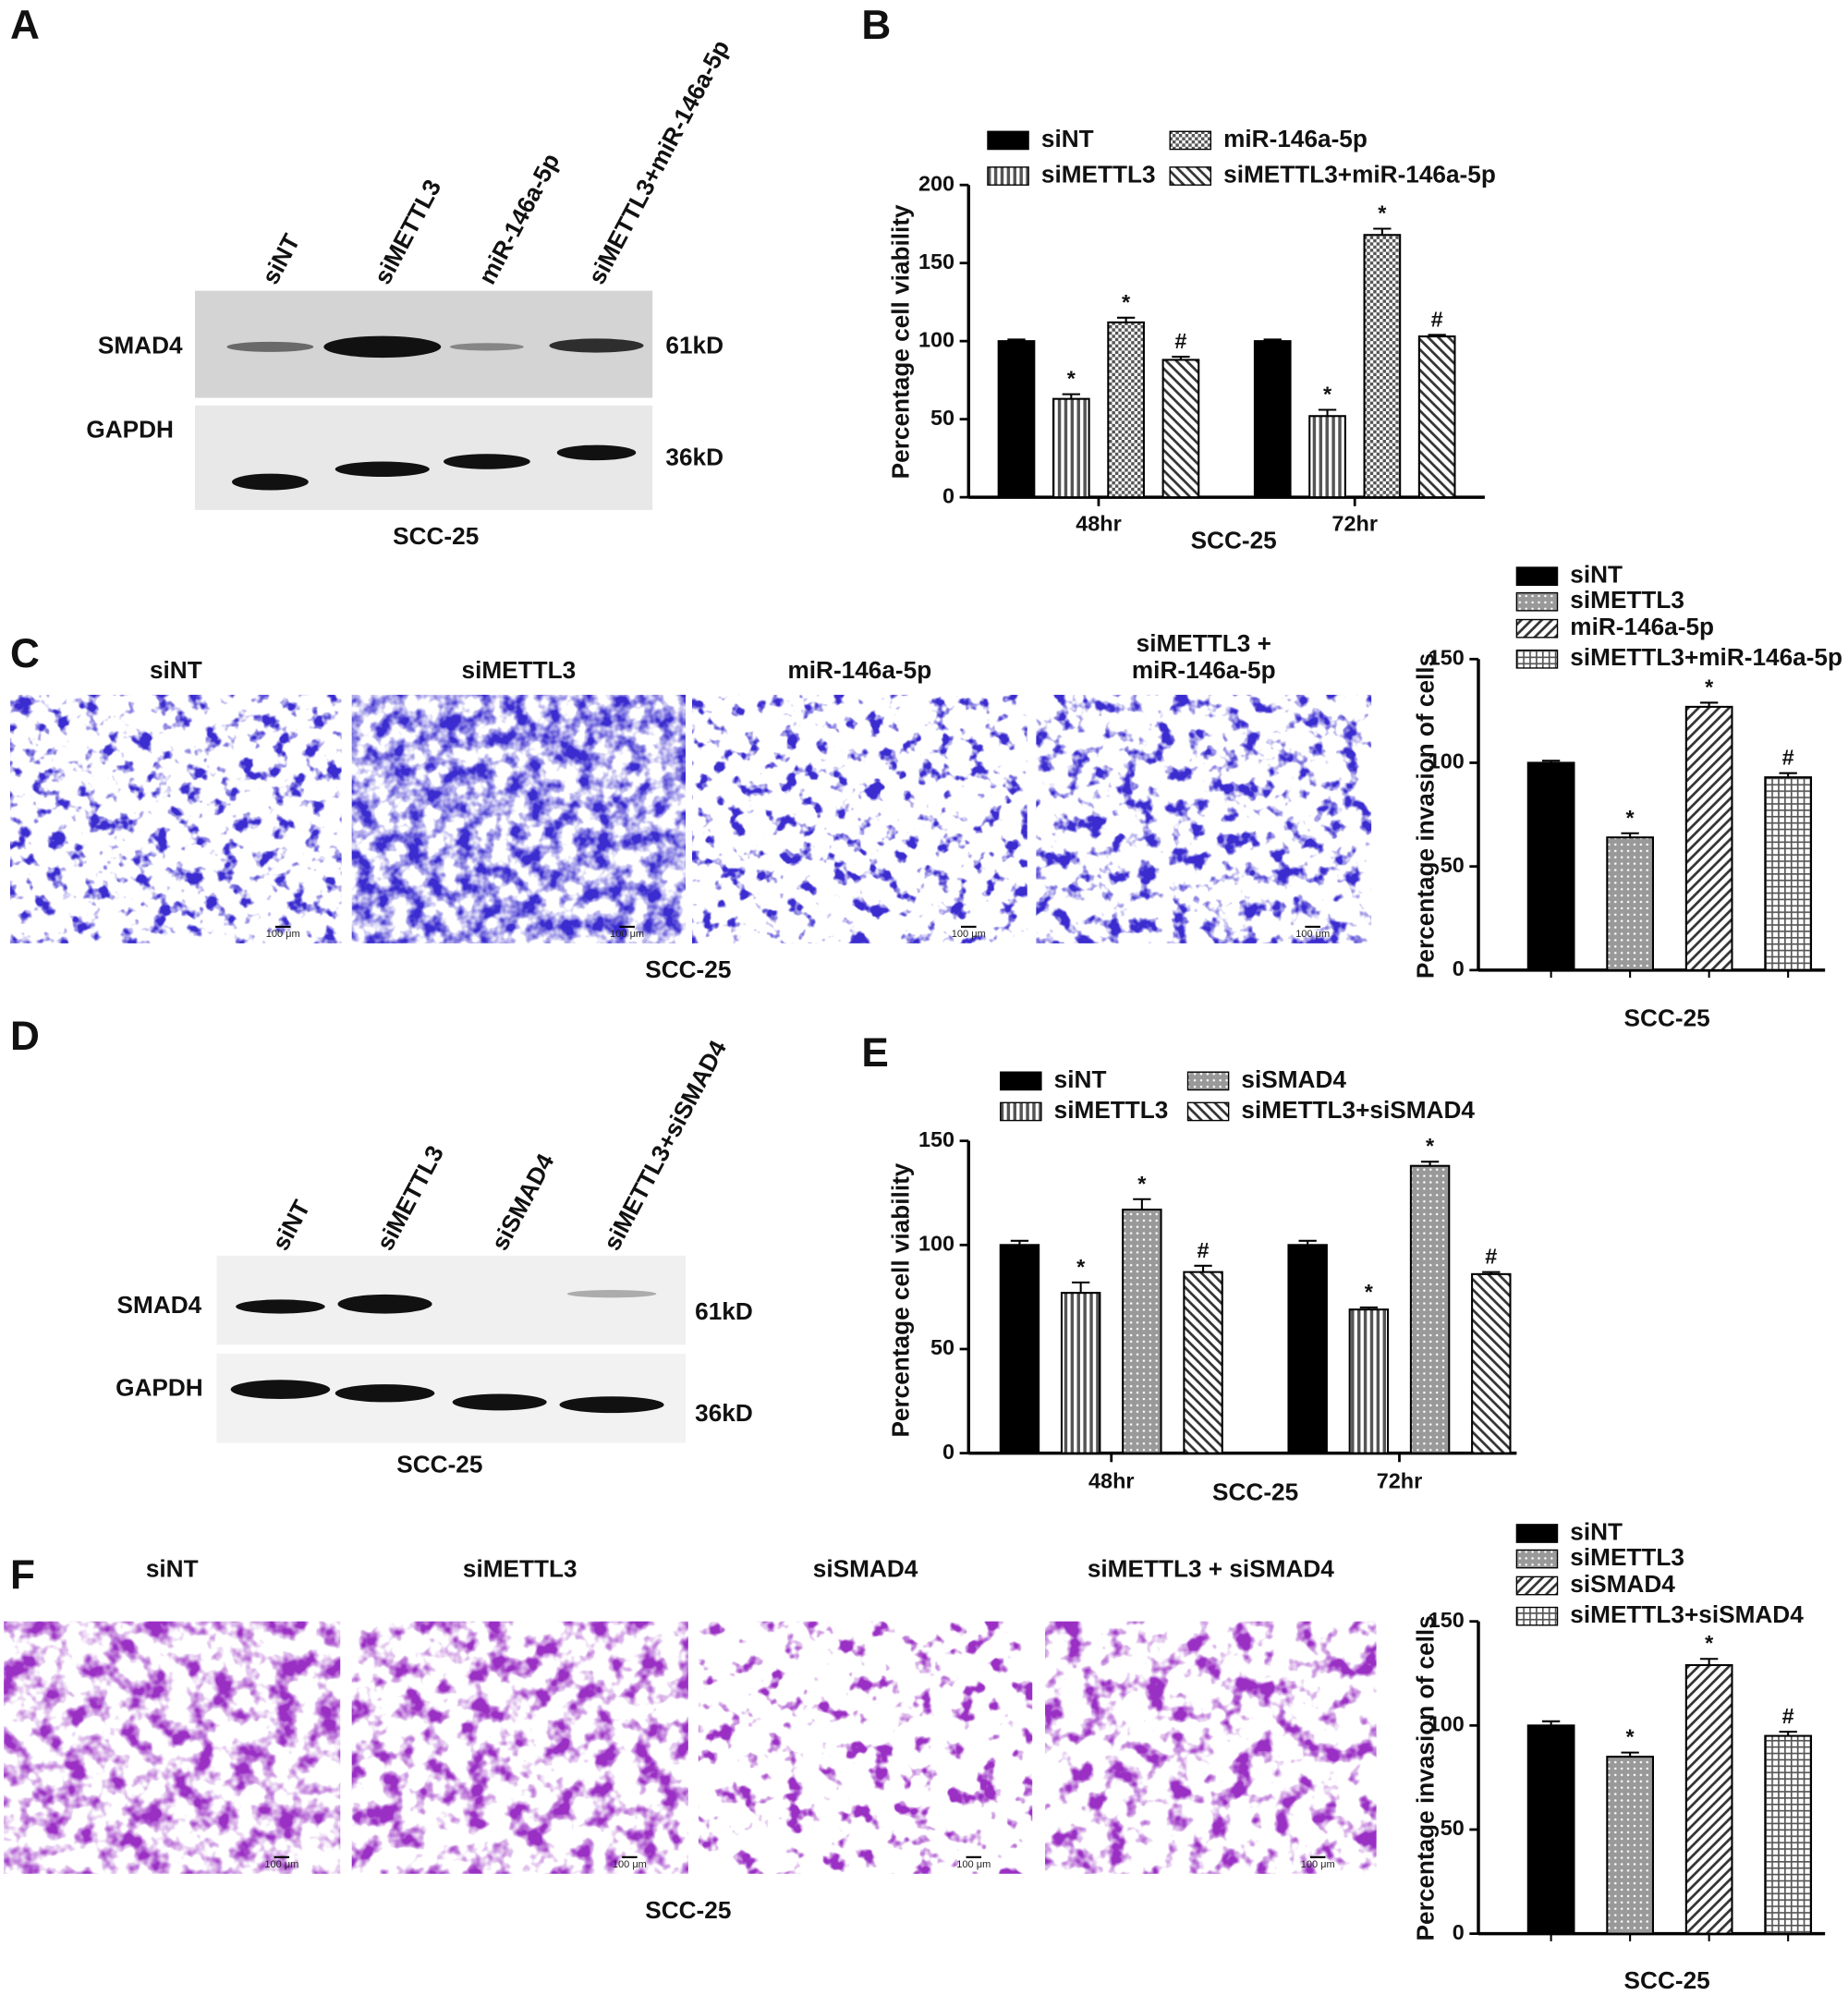 The height and width of the screenshot is (1995, 1848). I want to click on row-label: GAPDH, so click(159, 1388).